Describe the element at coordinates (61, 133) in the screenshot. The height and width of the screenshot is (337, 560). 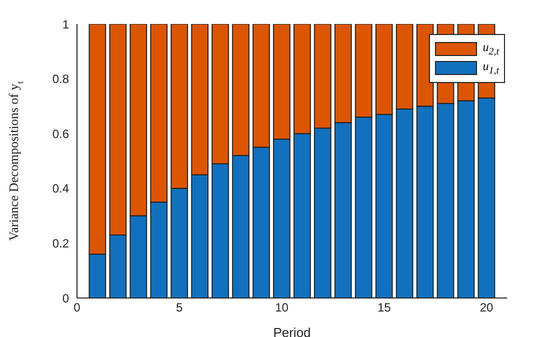
I see `y-tick-label: 0.6` at that location.